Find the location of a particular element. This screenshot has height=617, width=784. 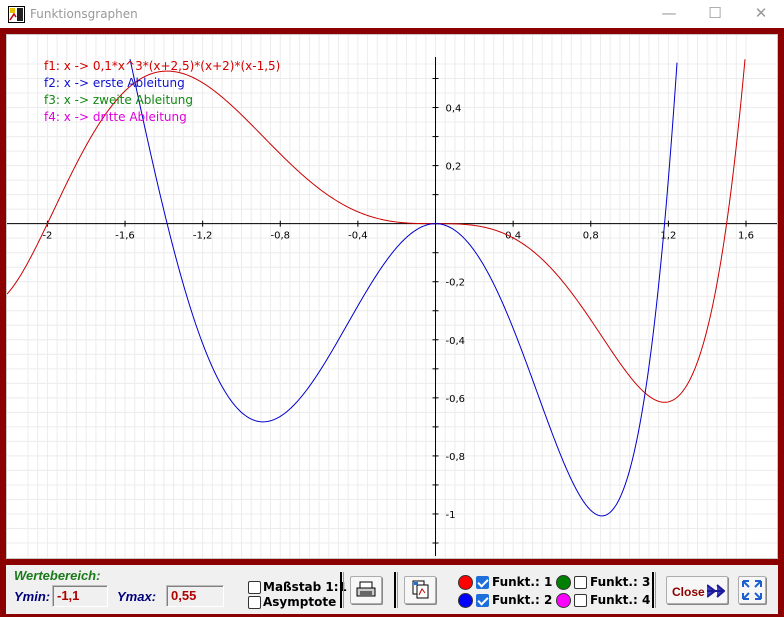

wertebereich-title: Wertebereich: is located at coordinates (57, 575).